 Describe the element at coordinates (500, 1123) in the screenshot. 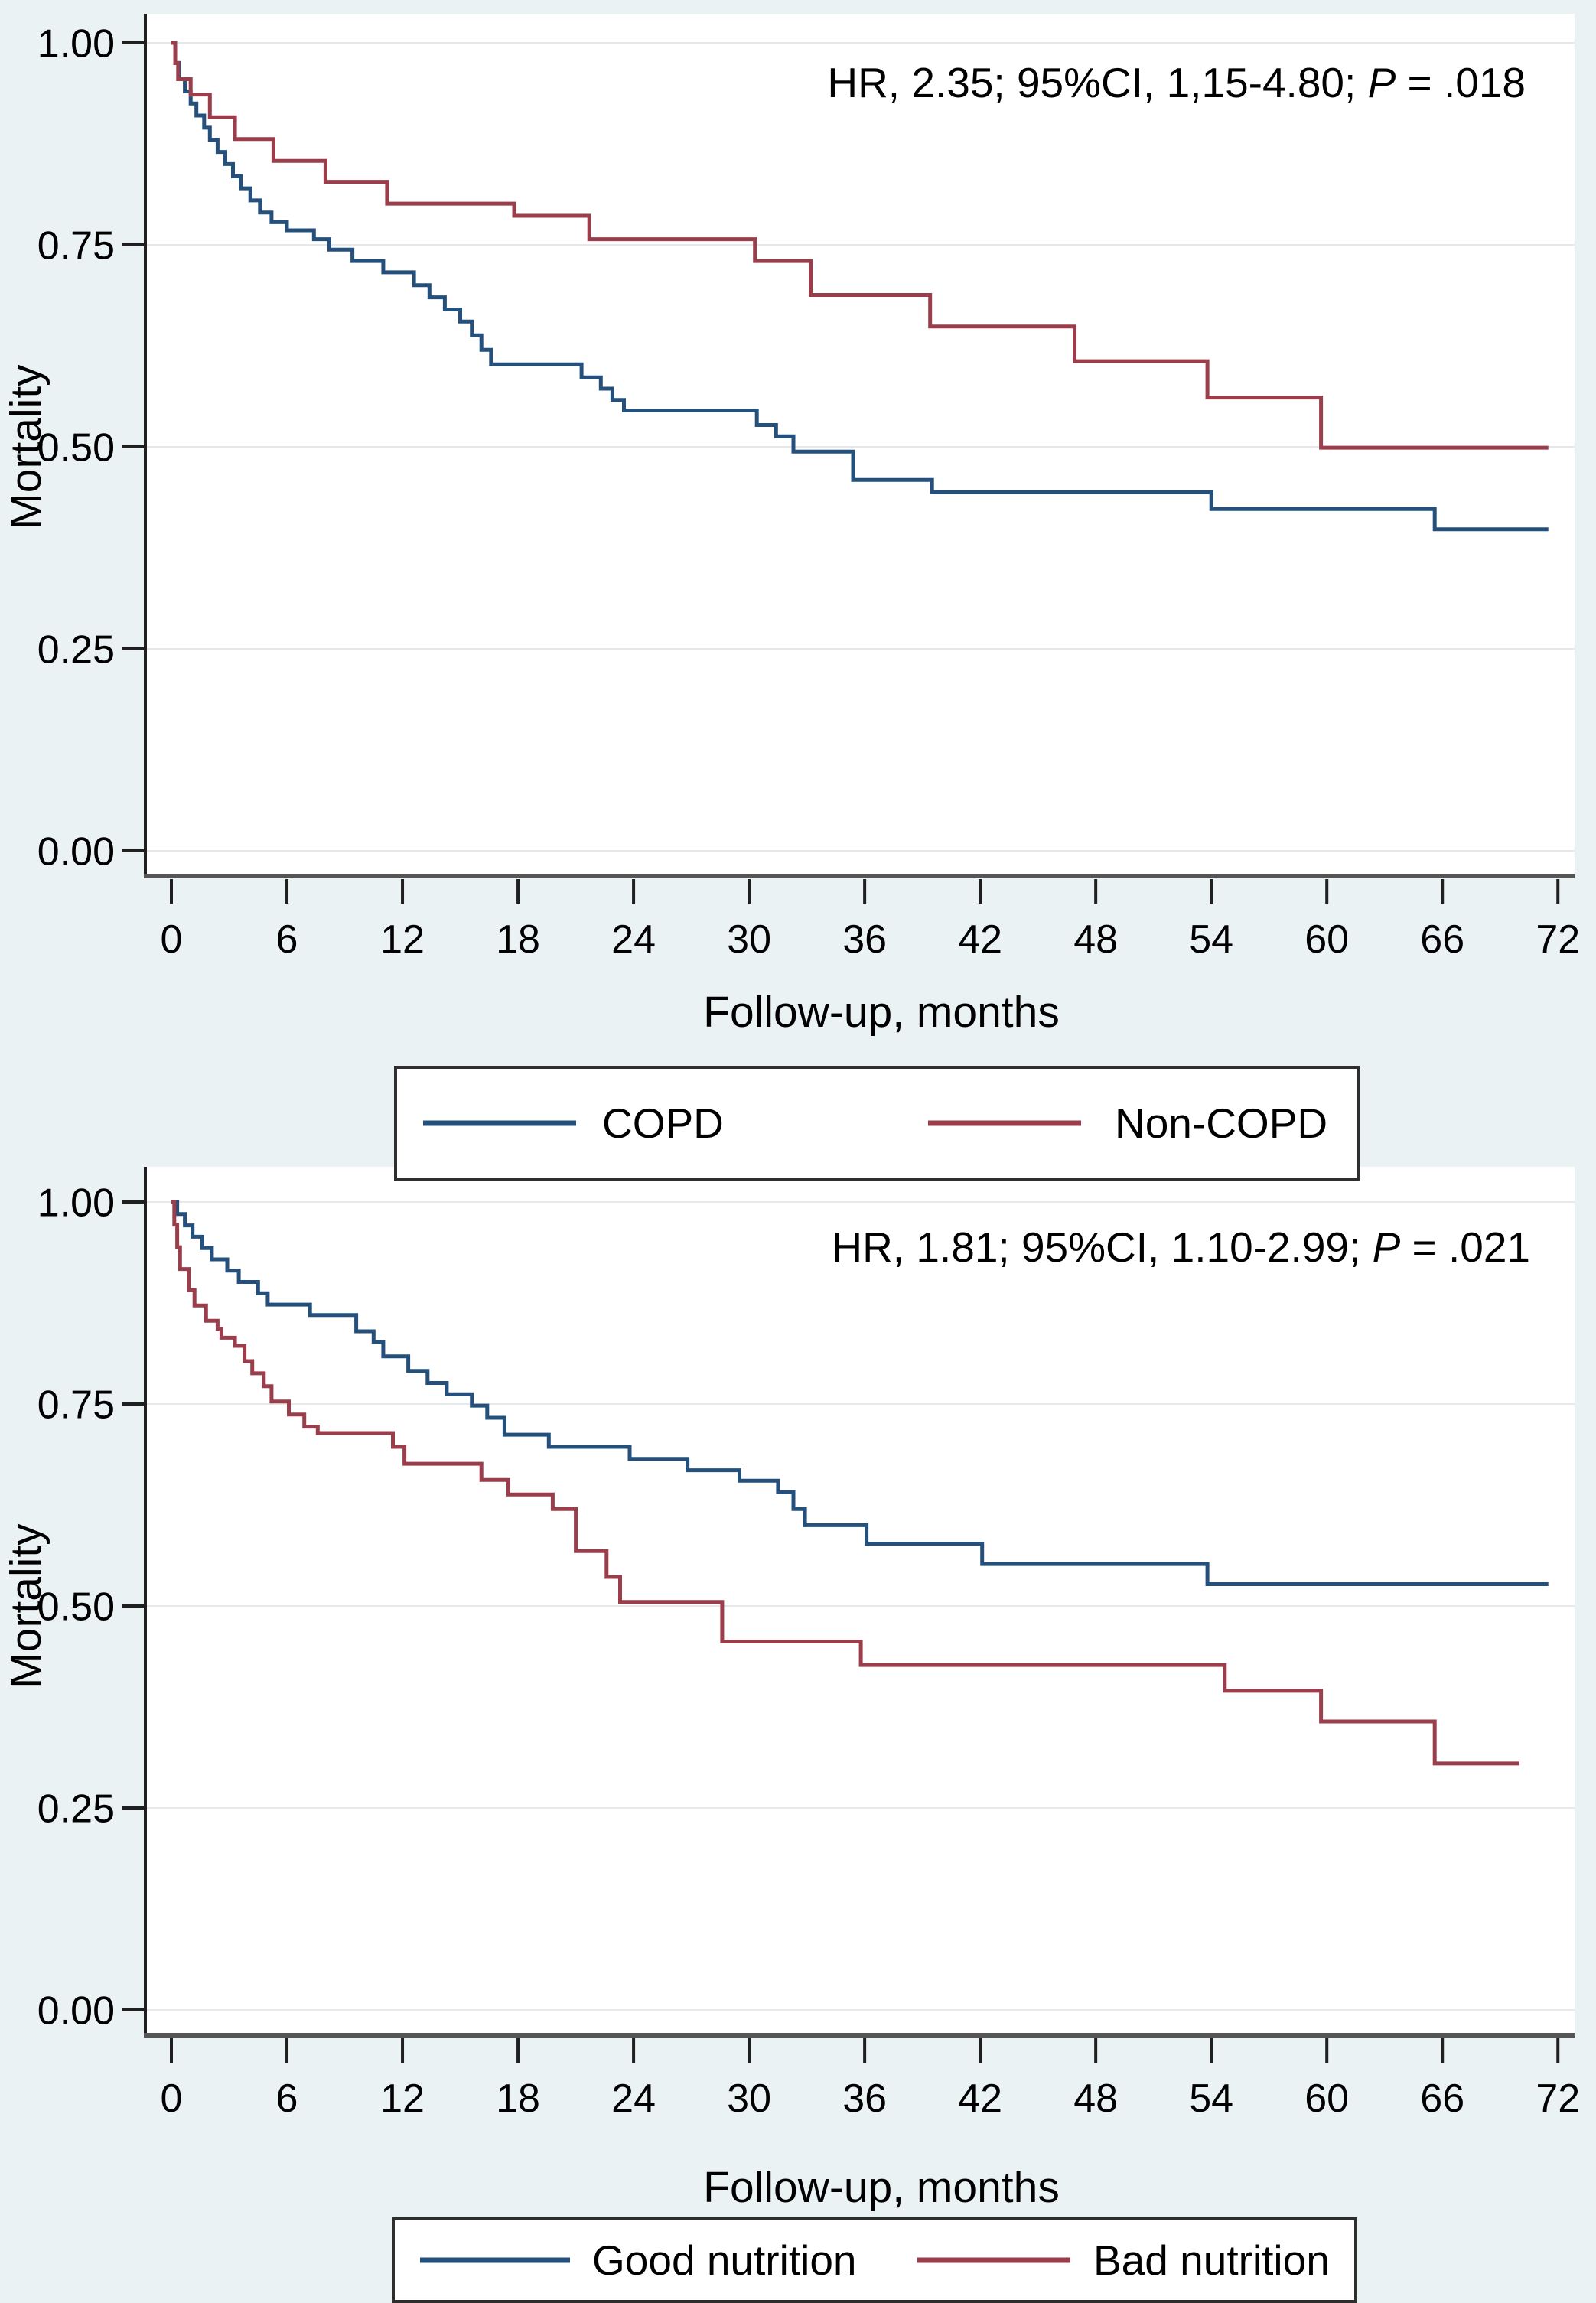

I see `copd-line-swatch` at that location.